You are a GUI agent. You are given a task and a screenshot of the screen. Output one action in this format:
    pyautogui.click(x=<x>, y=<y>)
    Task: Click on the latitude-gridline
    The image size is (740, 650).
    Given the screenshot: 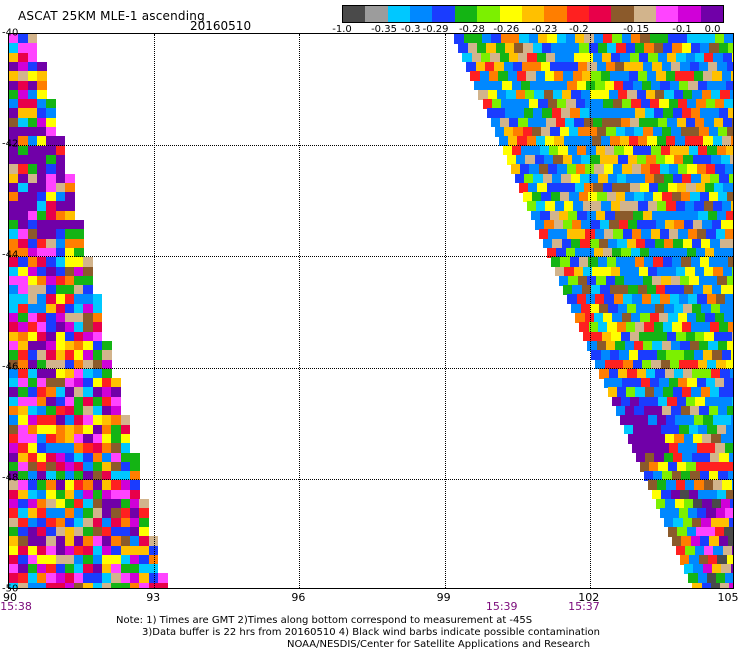 What is the action you would take?
    pyautogui.click(x=371, y=146)
    